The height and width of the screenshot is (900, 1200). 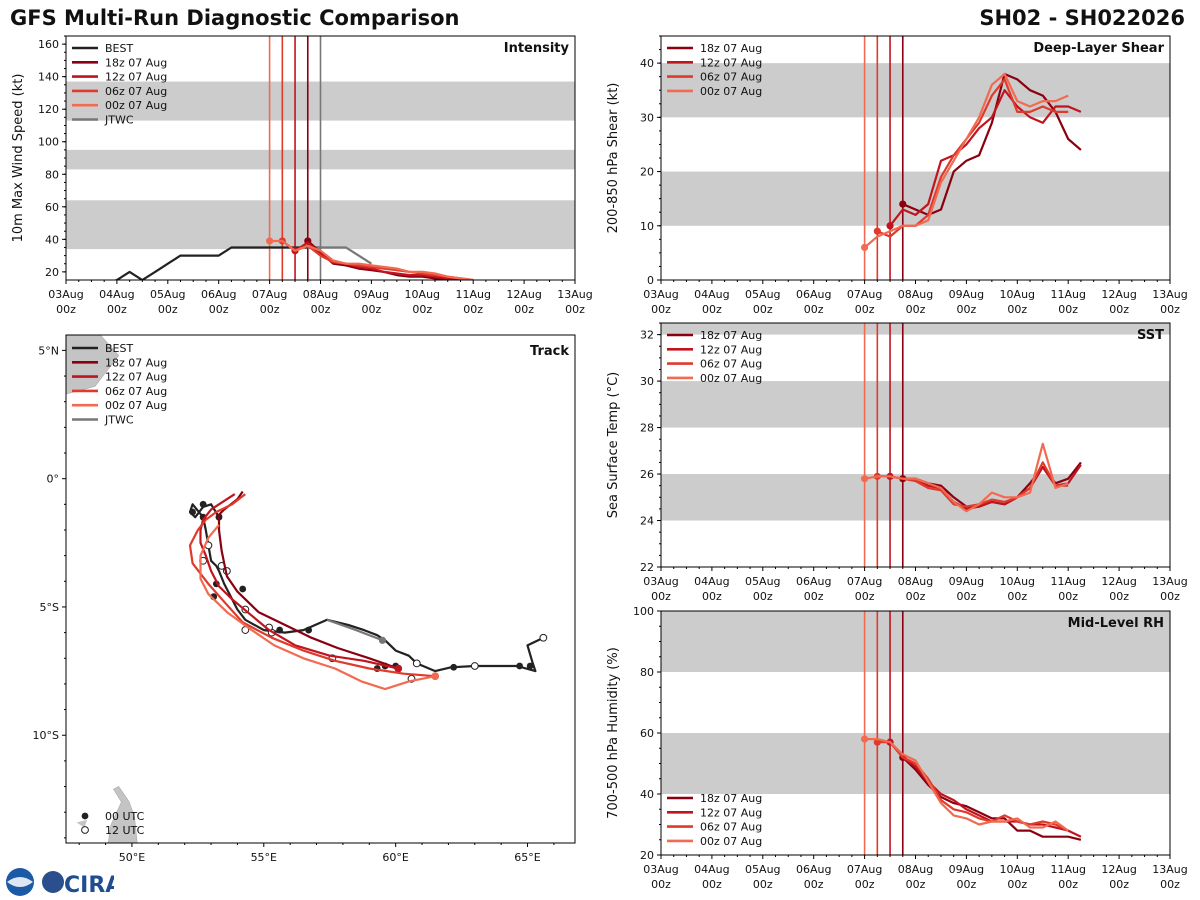 I want to click on shear-init-point-run_12z, so click(x=890, y=226).